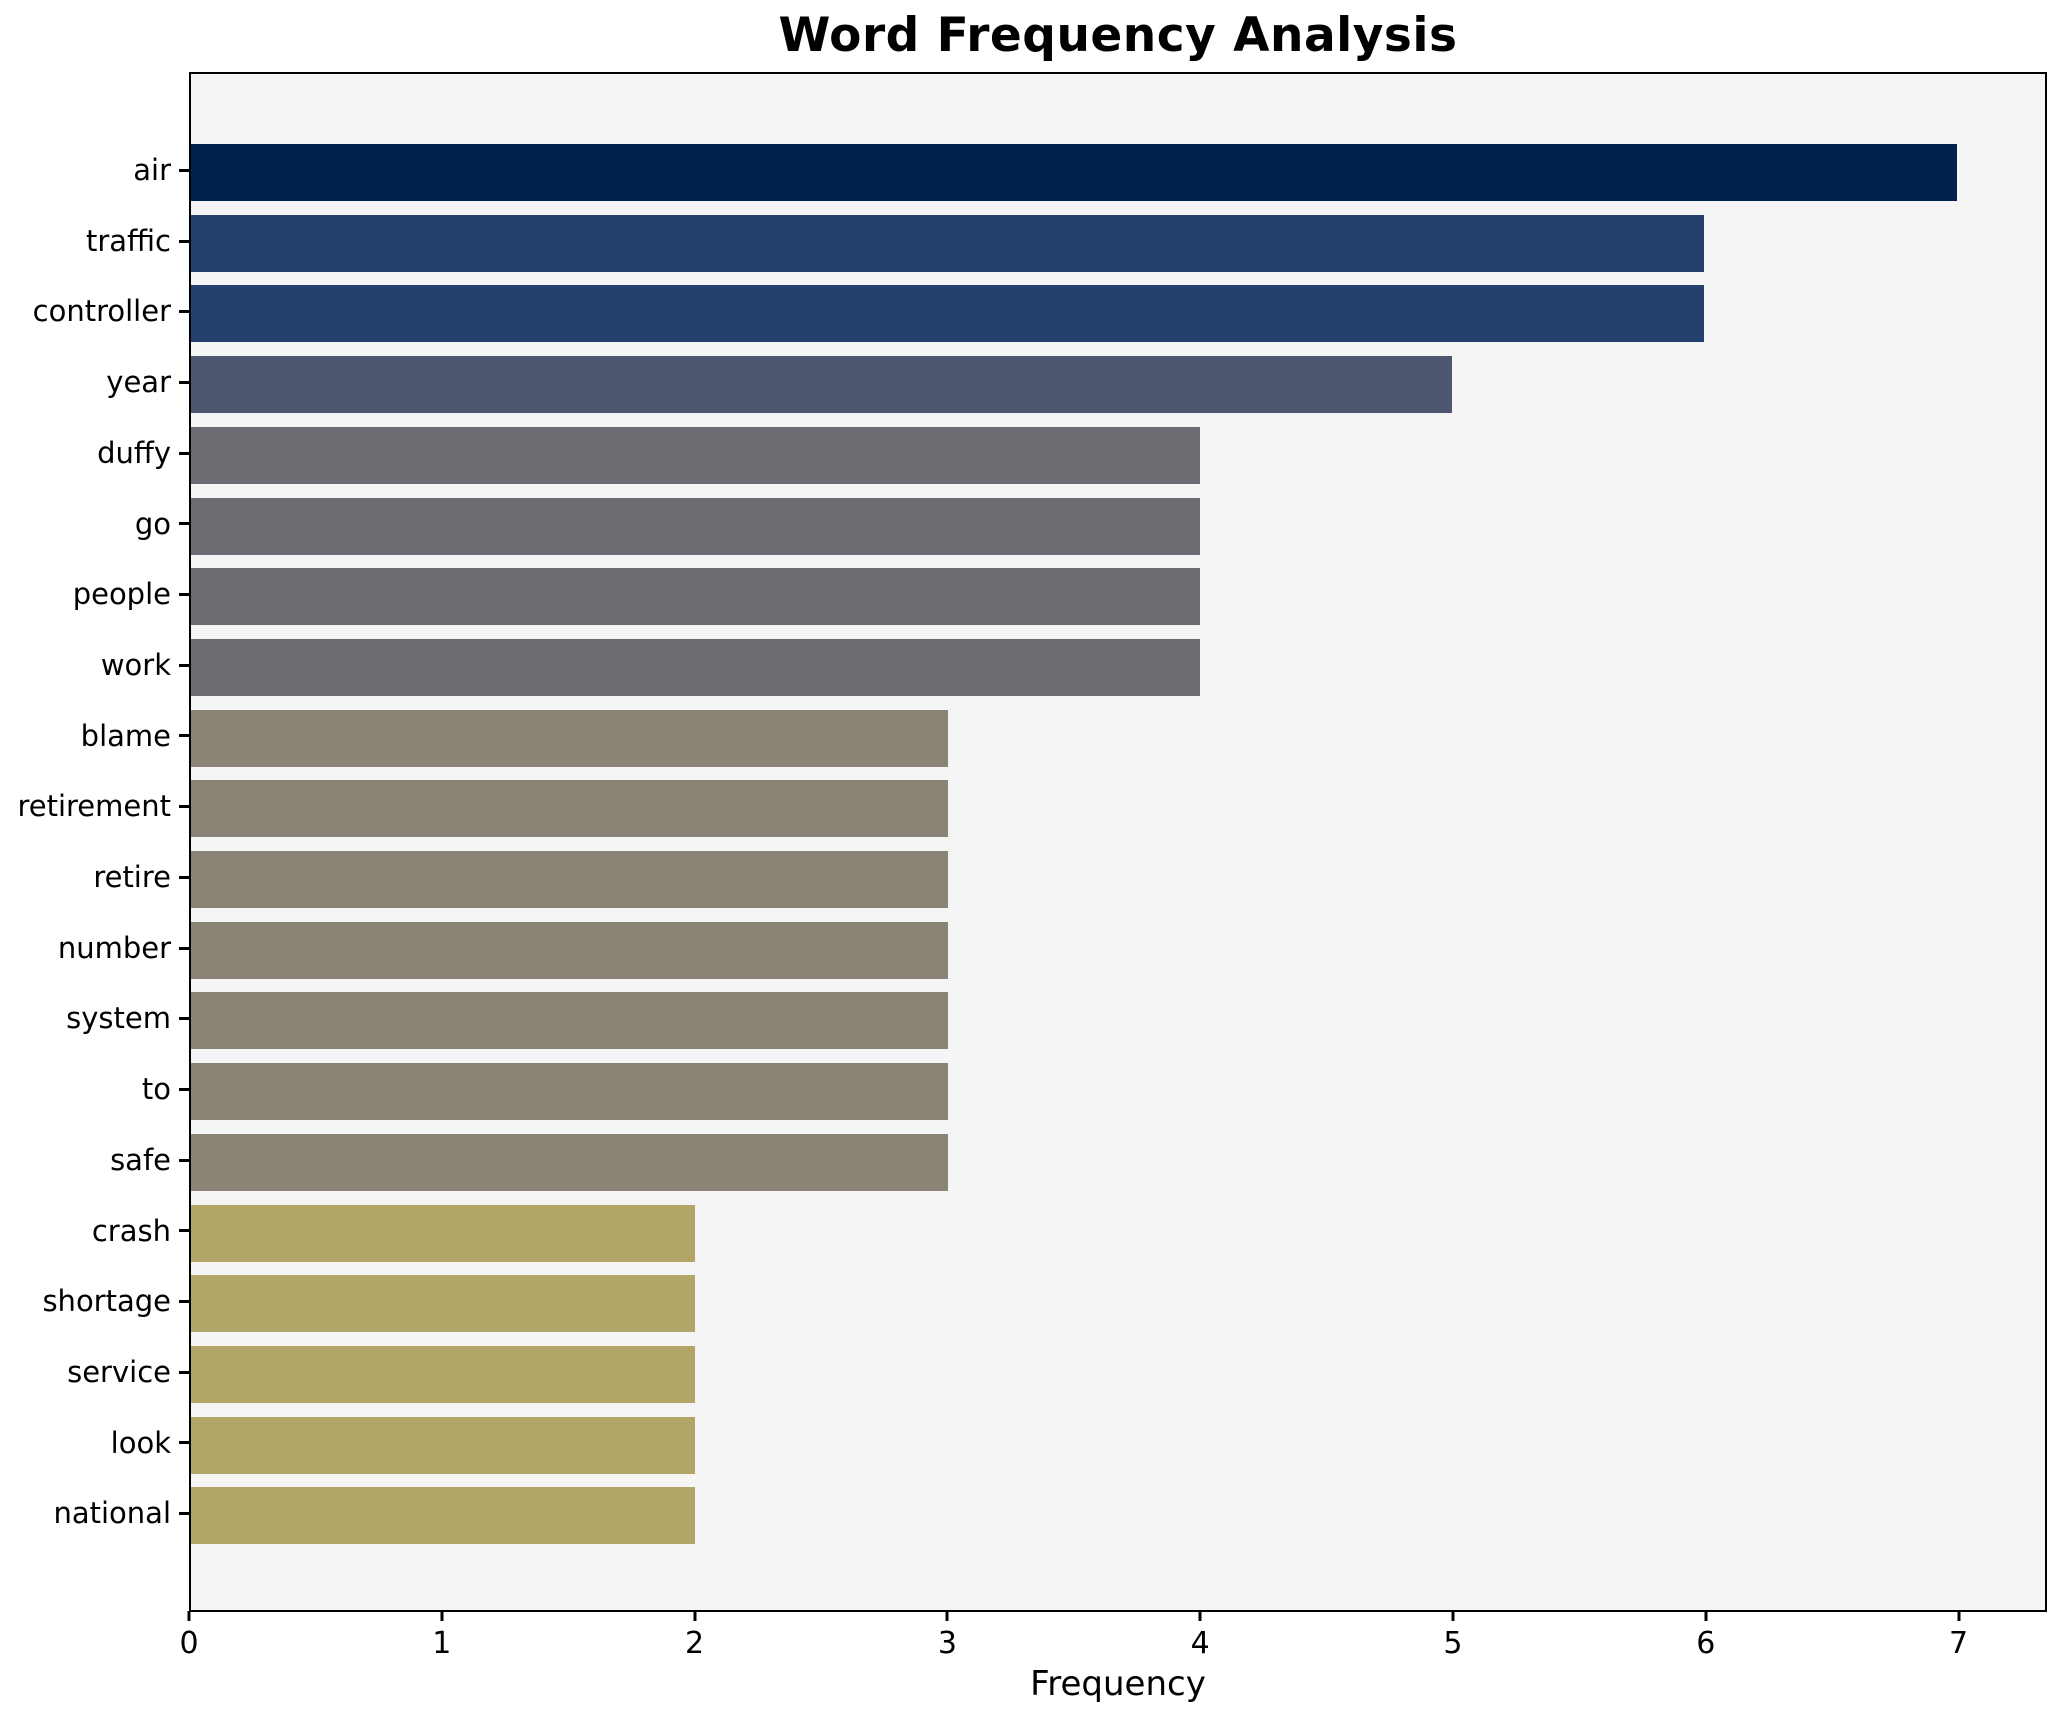  What do you see at coordinates (94, 806) in the screenshot?
I see `y-tick-label-retirement: retirement` at bounding box center [94, 806].